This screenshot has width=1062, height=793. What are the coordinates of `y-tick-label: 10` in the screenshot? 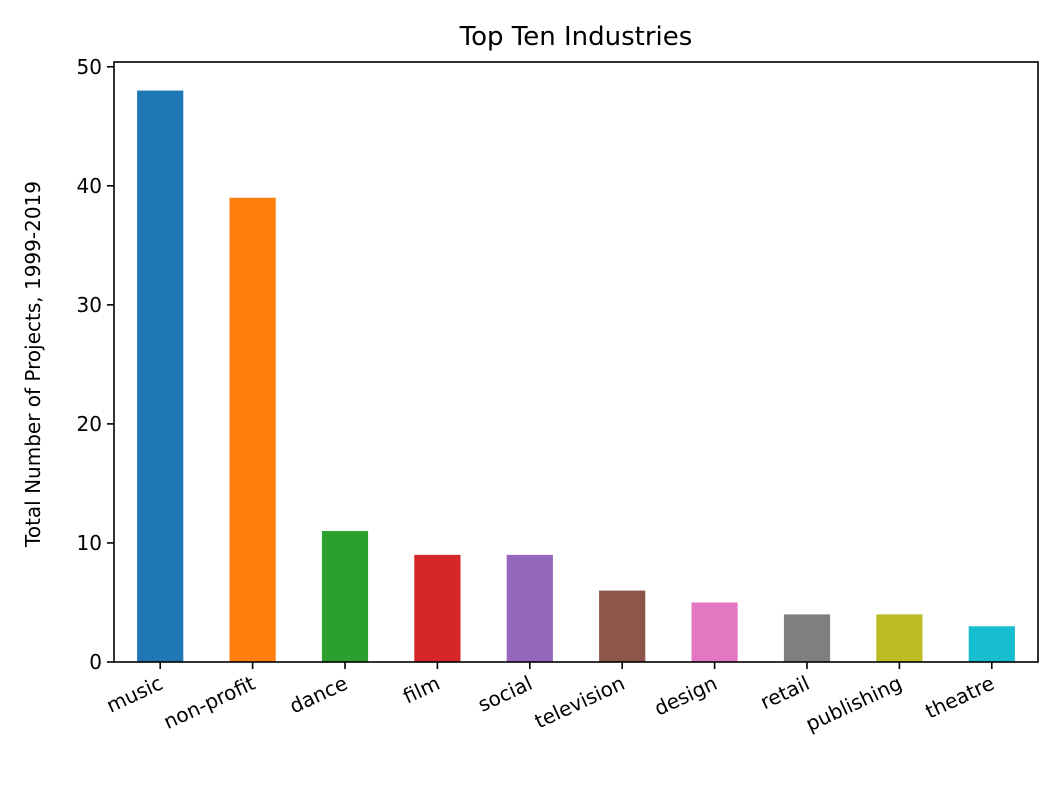 It's located at (89, 543).